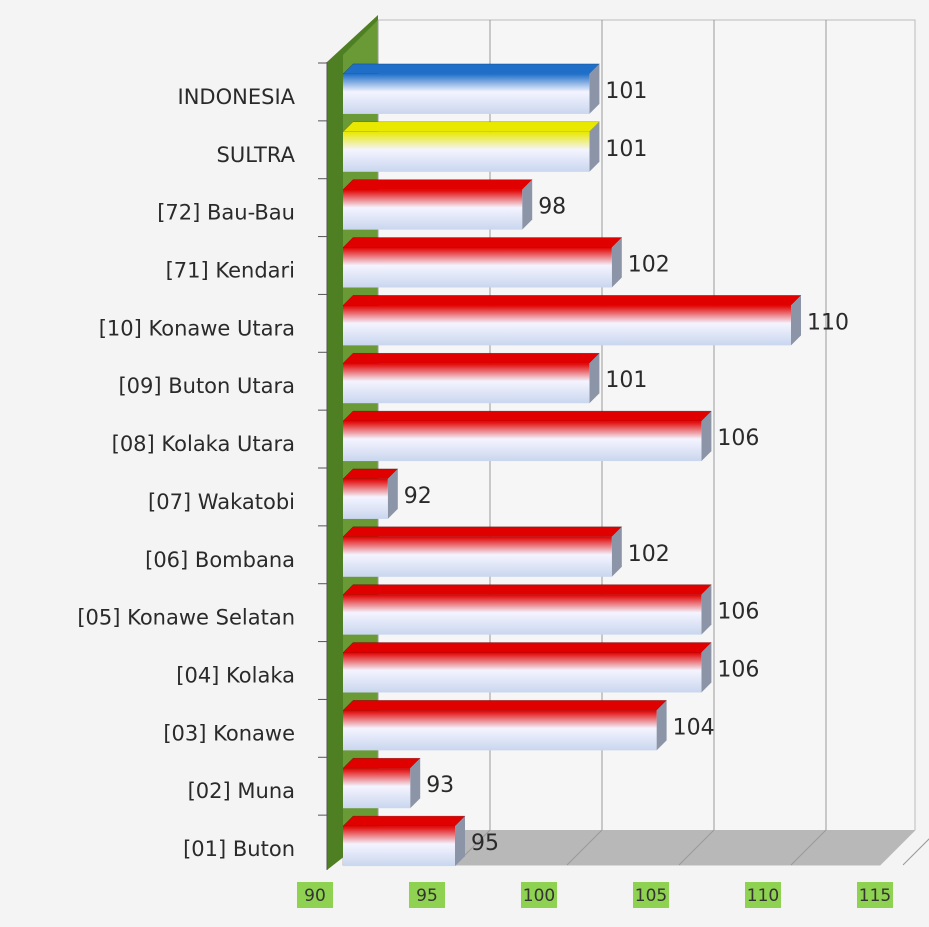 The height and width of the screenshot is (927, 929). Describe the element at coordinates (239, 849) in the screenshot. I see `y-tick-label: [01] Buton` at that location.